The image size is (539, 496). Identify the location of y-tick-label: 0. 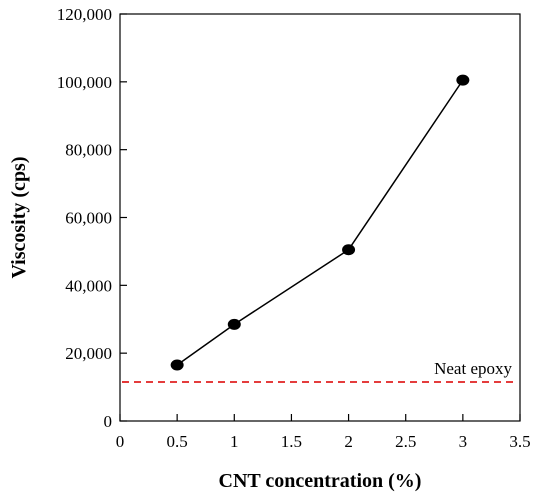
(108, 421).